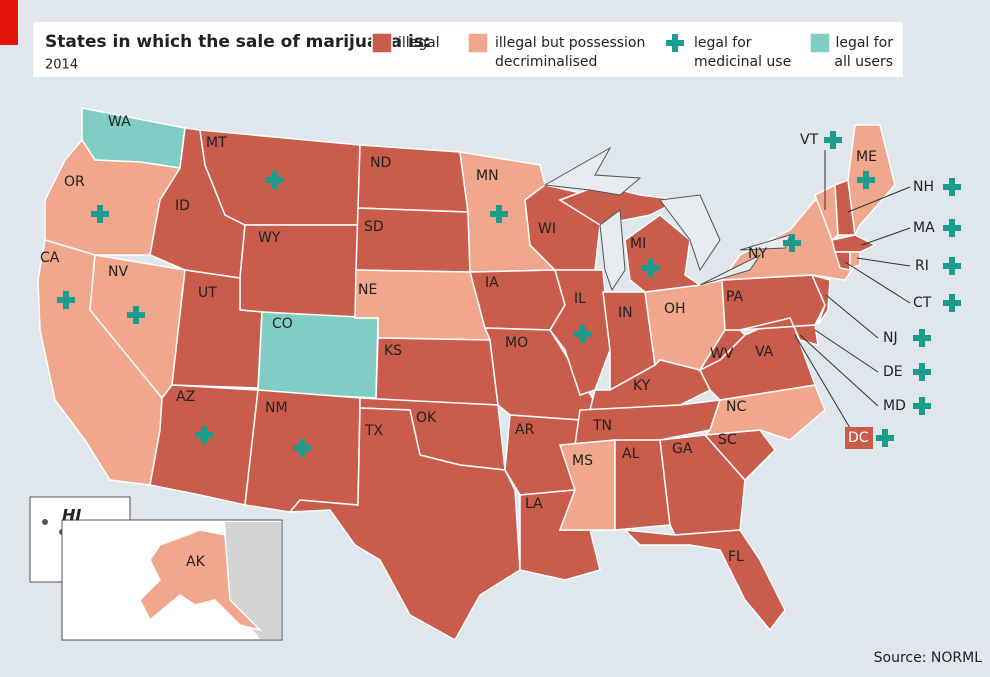 The image size is (990, 677). What do you see at coordinates (119, 122) in the screenshot?
I see `state-label: WA` at bounding box center [119, 122].